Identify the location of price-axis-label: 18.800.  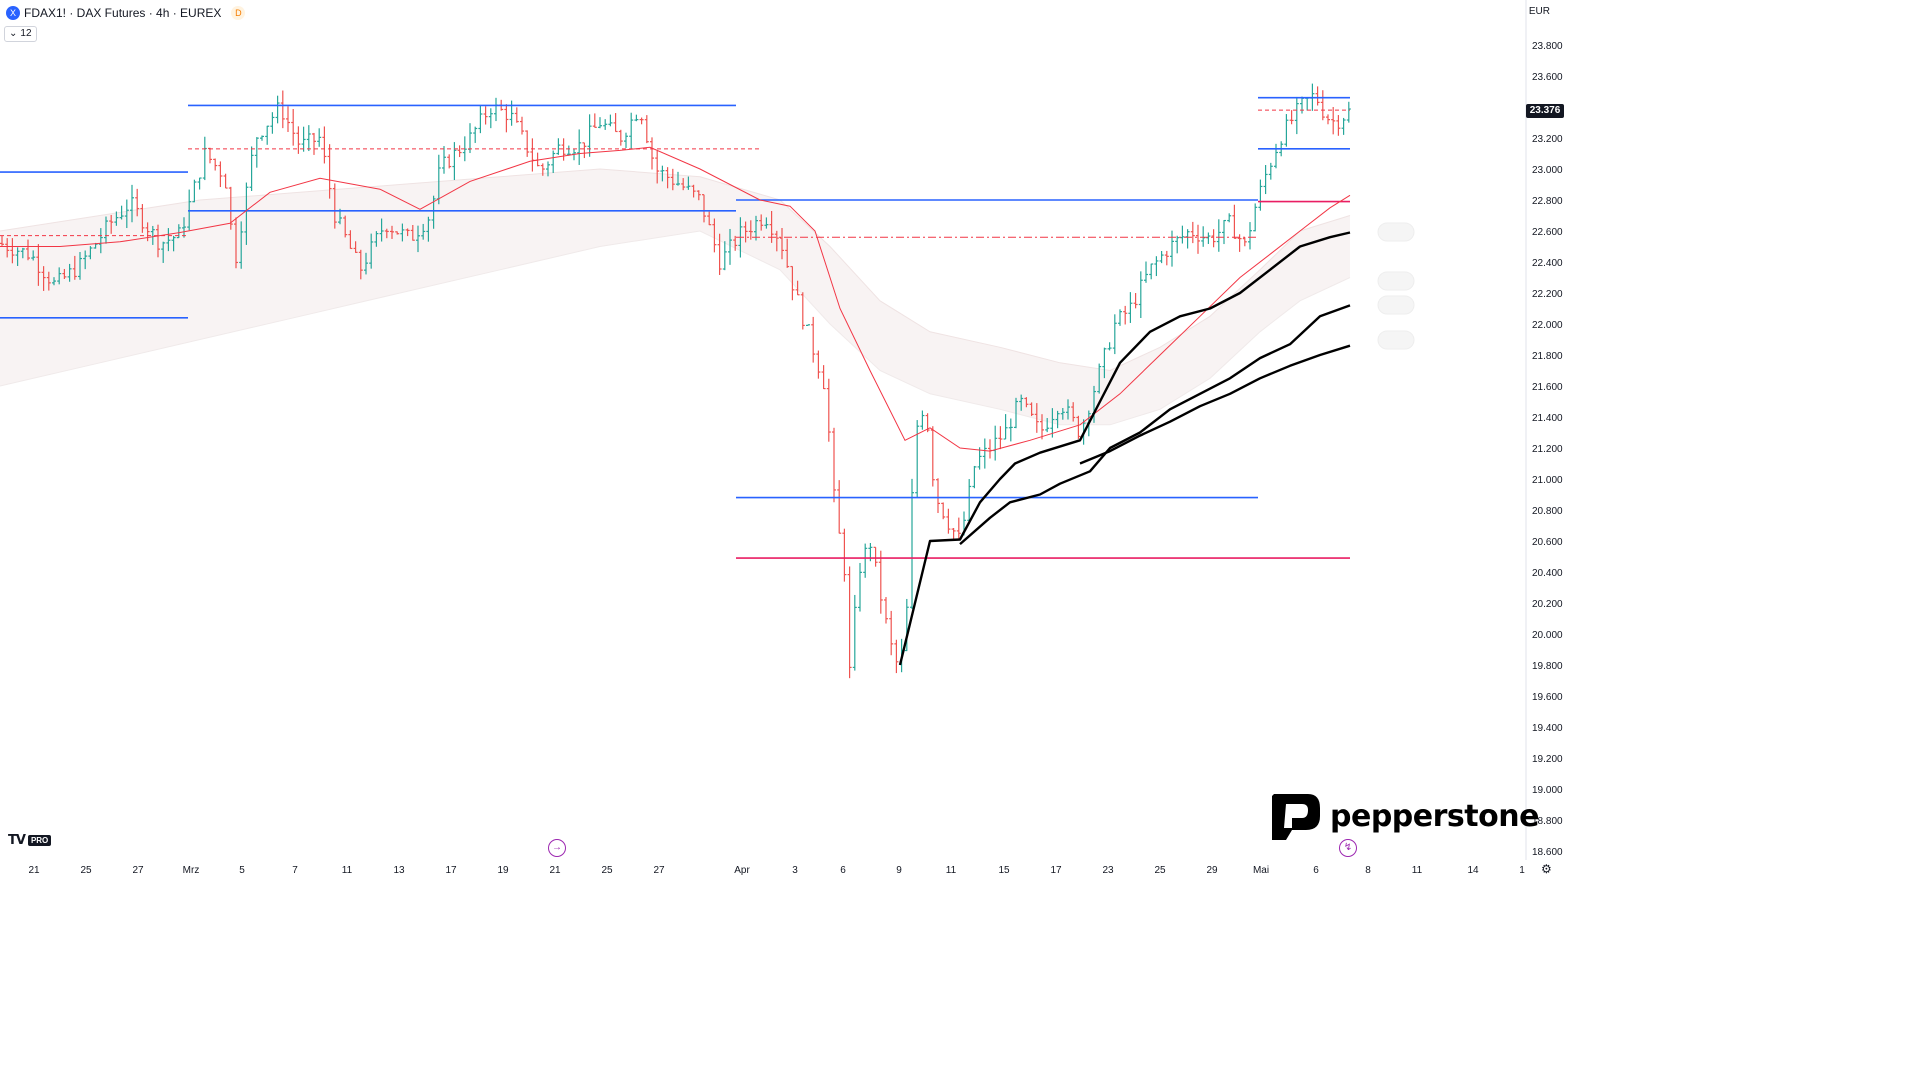
(1547, 821).